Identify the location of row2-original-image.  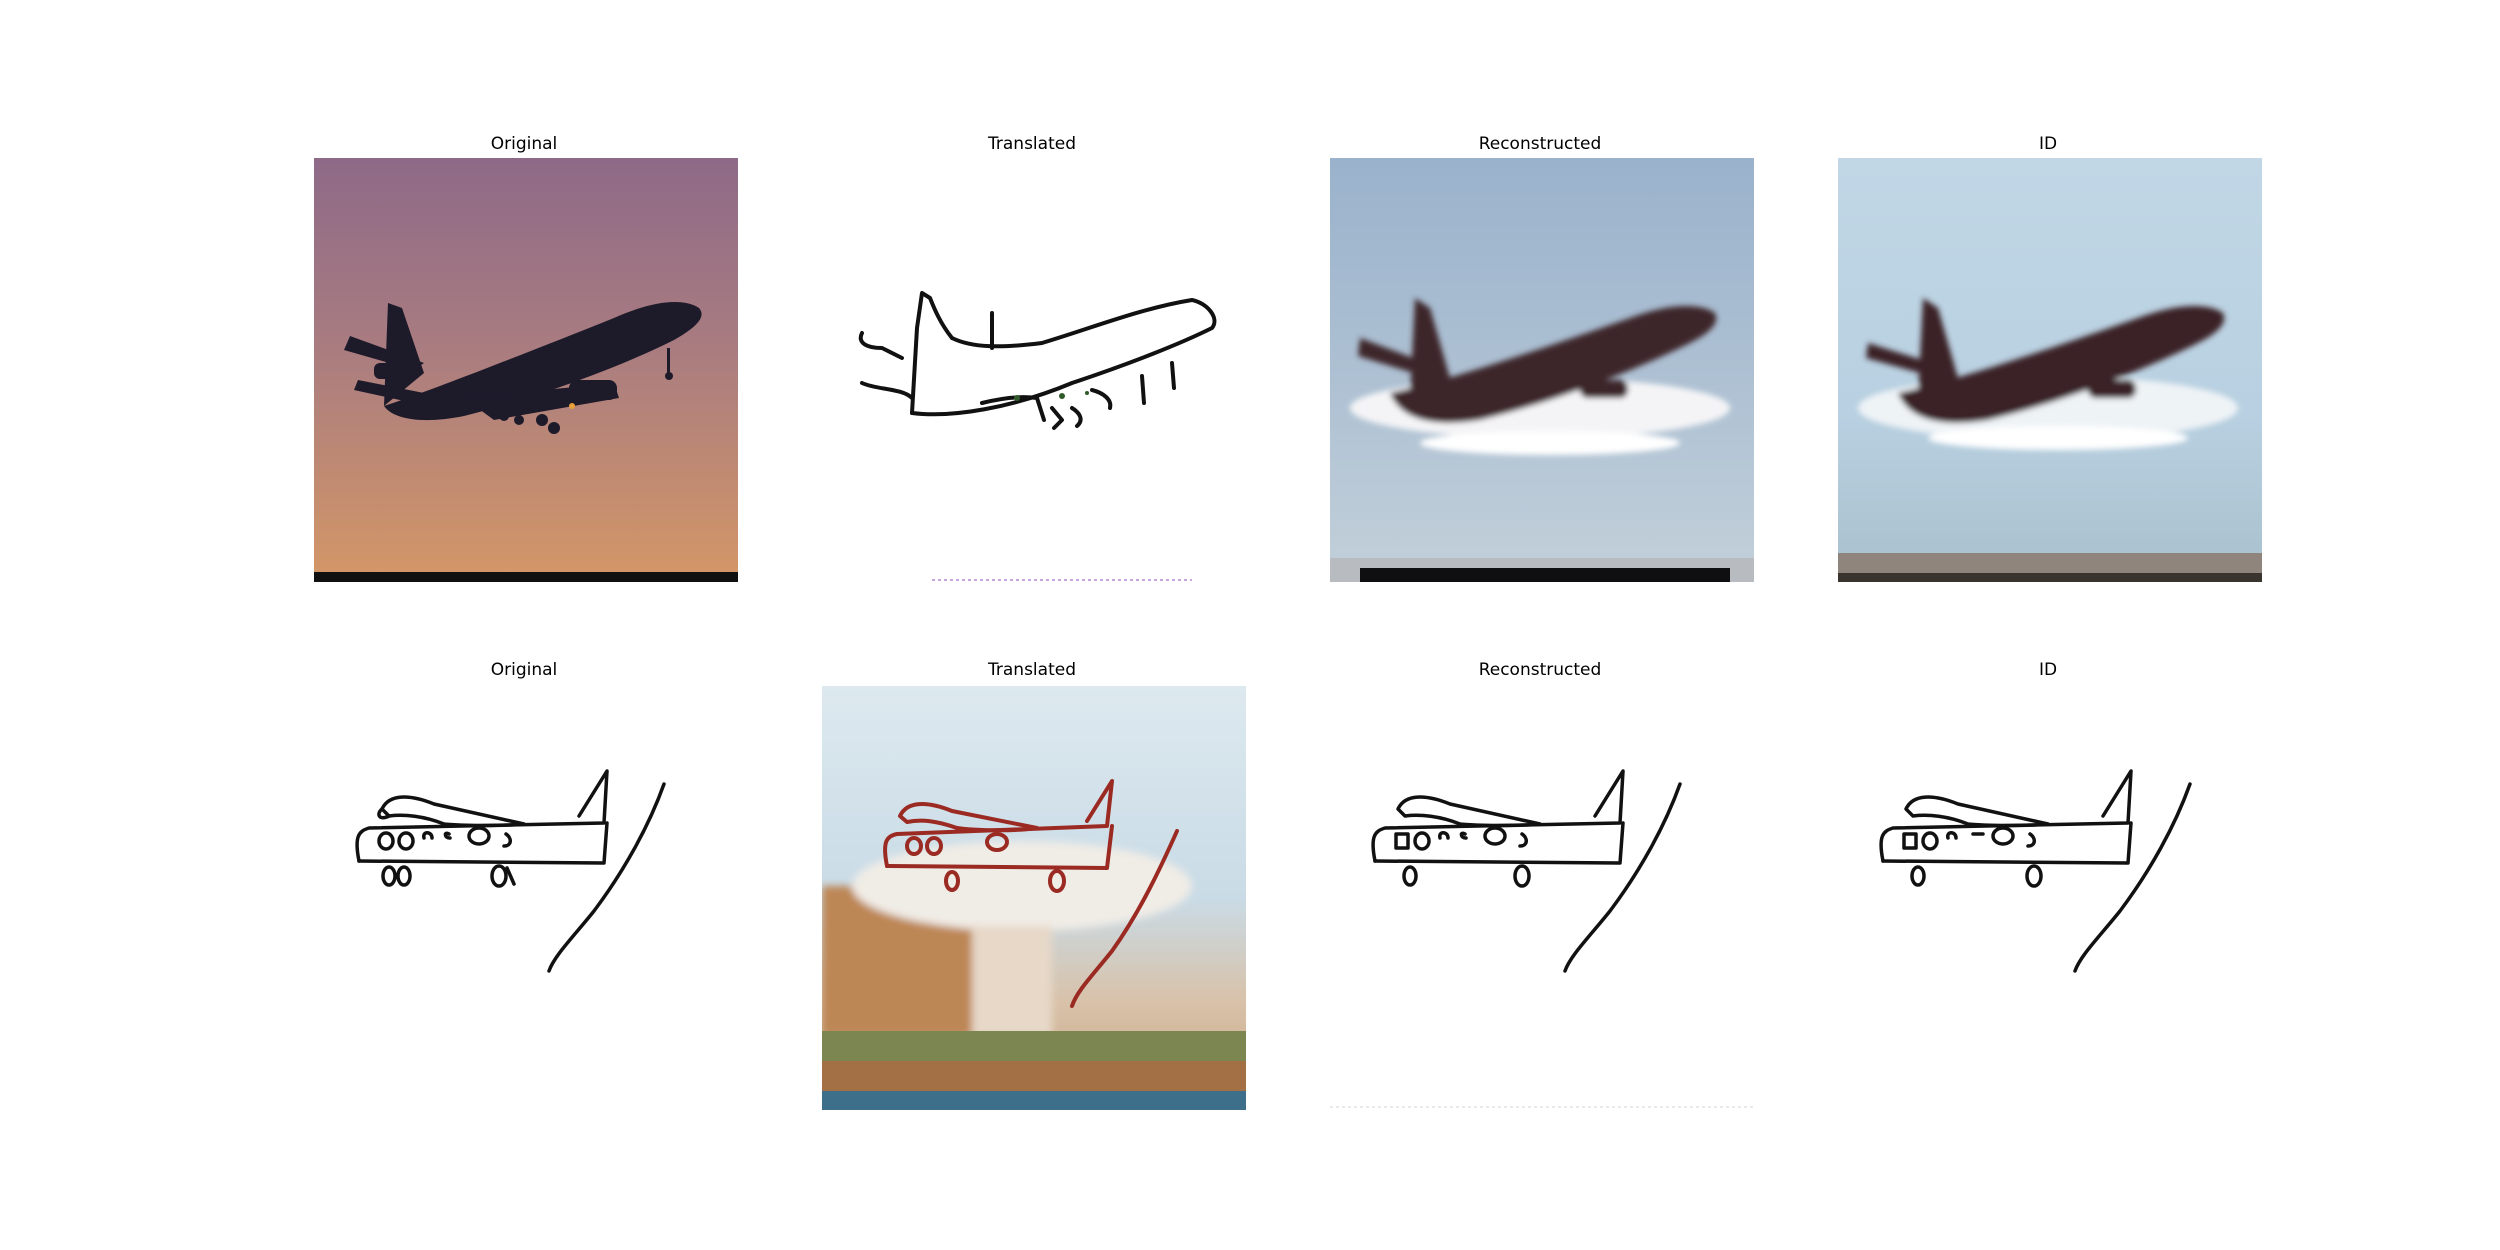
(526, 898).